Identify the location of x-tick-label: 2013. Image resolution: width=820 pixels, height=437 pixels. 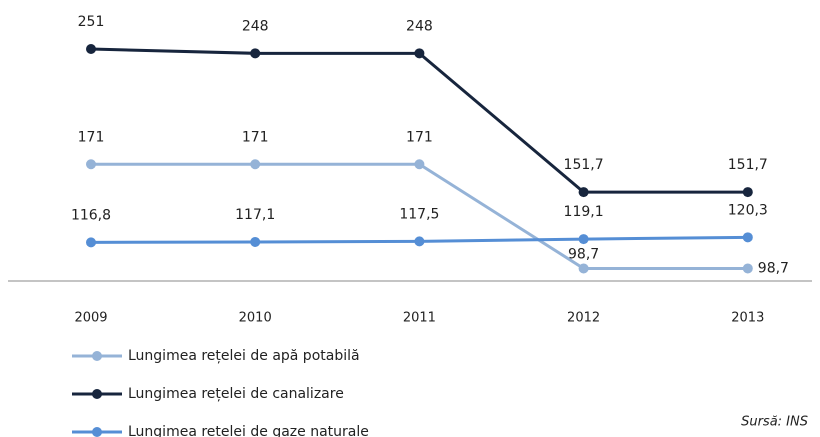
(747, 318).